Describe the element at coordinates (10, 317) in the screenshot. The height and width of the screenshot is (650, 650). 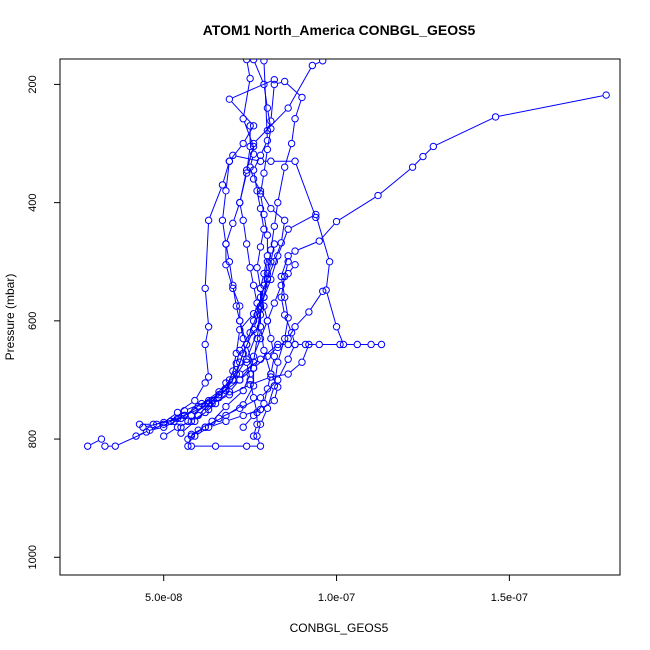
I see `y-axis-label: Pressure (mbar)` at that location.